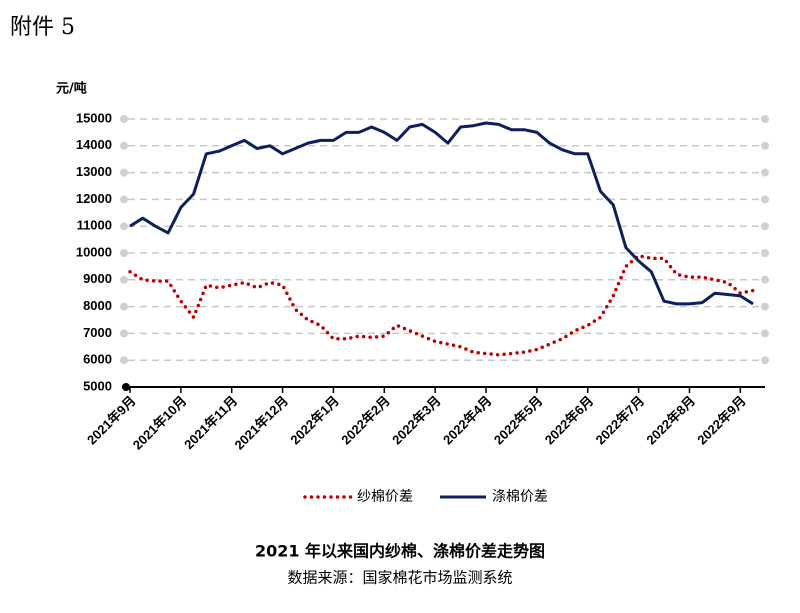 The height and width of the screenshot is (613, 800). Describe the element at coordinates (97, 278) in the screenshot. I see `y-tick-label: 9000` at that location.